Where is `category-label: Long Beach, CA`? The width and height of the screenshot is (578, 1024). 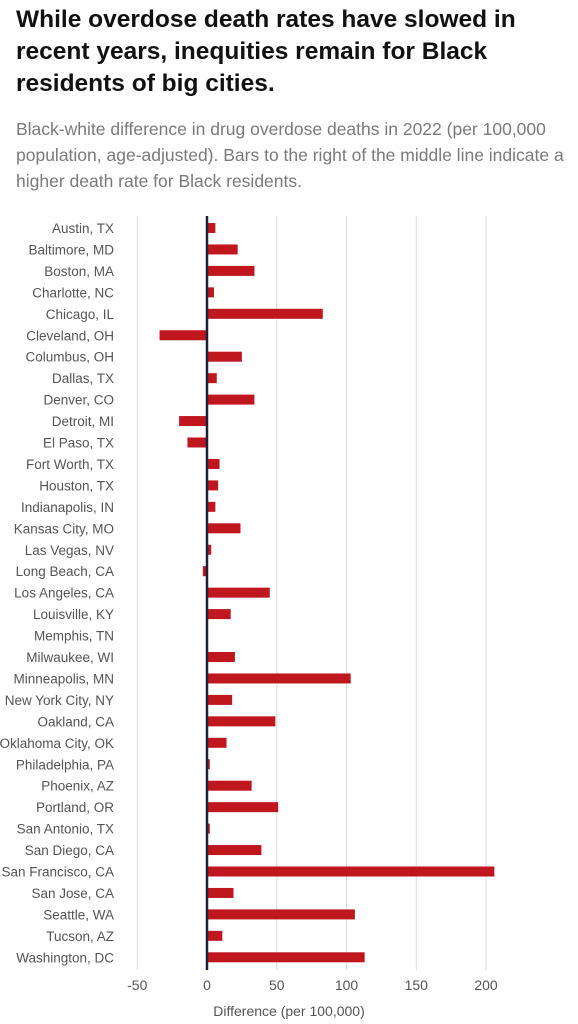 category-label: Long Beach, CA is located at coordinates (65, 571).